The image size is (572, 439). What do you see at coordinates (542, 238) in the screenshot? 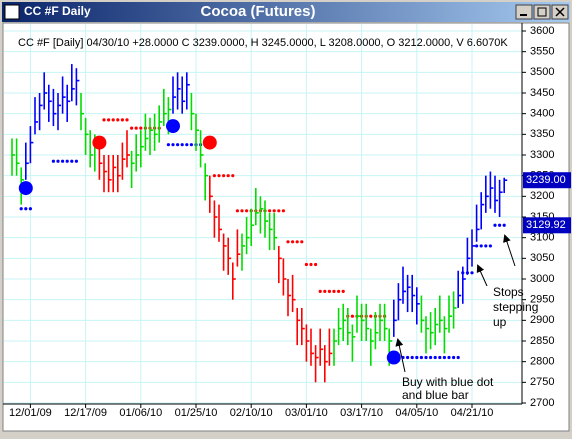
I see `y-tick-label: 3100` at bounding box center [542, 238].